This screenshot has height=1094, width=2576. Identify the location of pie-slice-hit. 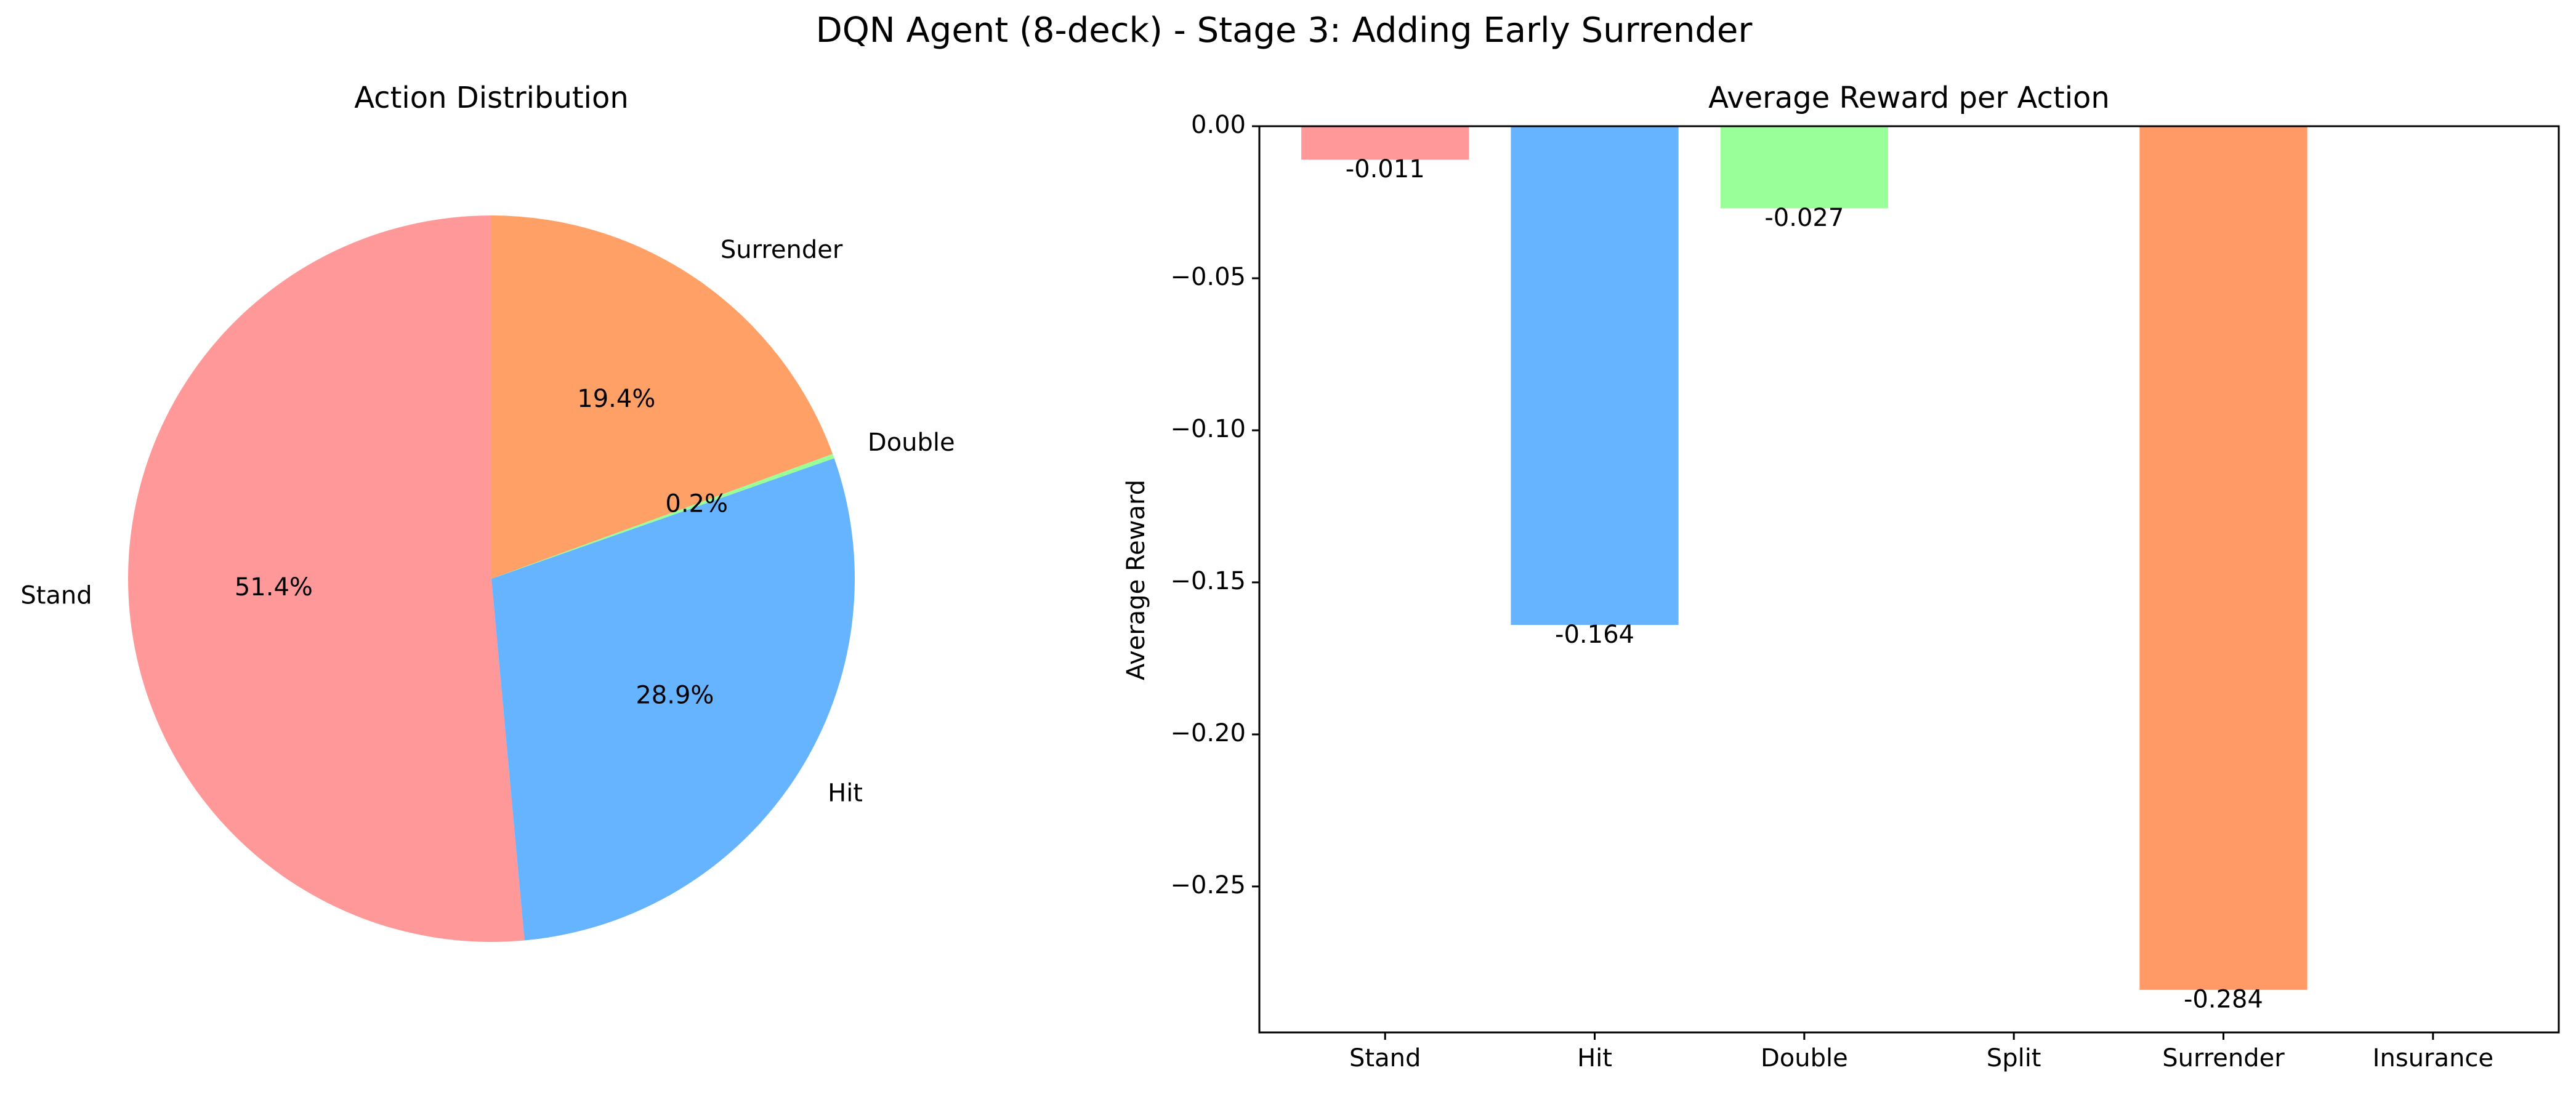
(673, 699).